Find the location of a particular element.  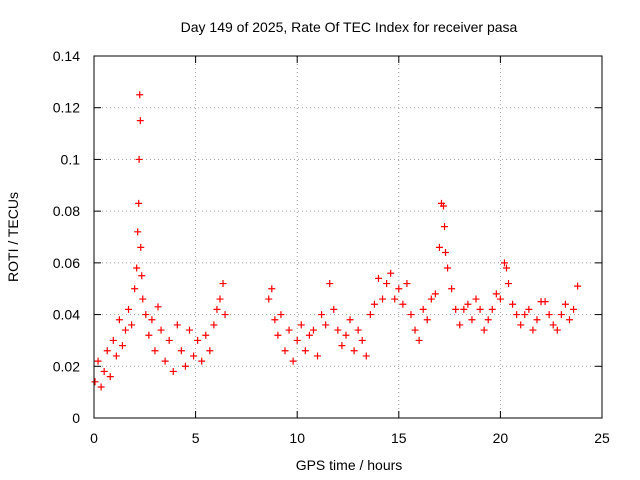

x-tick-label: 0 is located at coordinates (94, 438).